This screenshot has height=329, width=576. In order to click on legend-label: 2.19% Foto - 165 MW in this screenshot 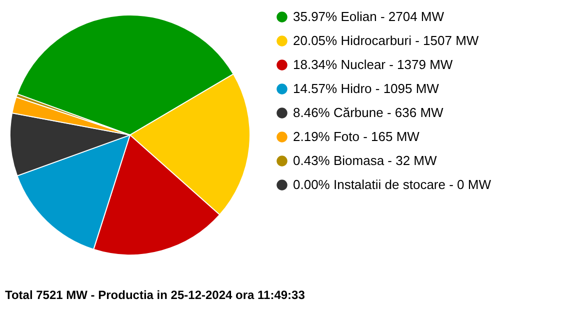, I will do `click(356, 136)`.